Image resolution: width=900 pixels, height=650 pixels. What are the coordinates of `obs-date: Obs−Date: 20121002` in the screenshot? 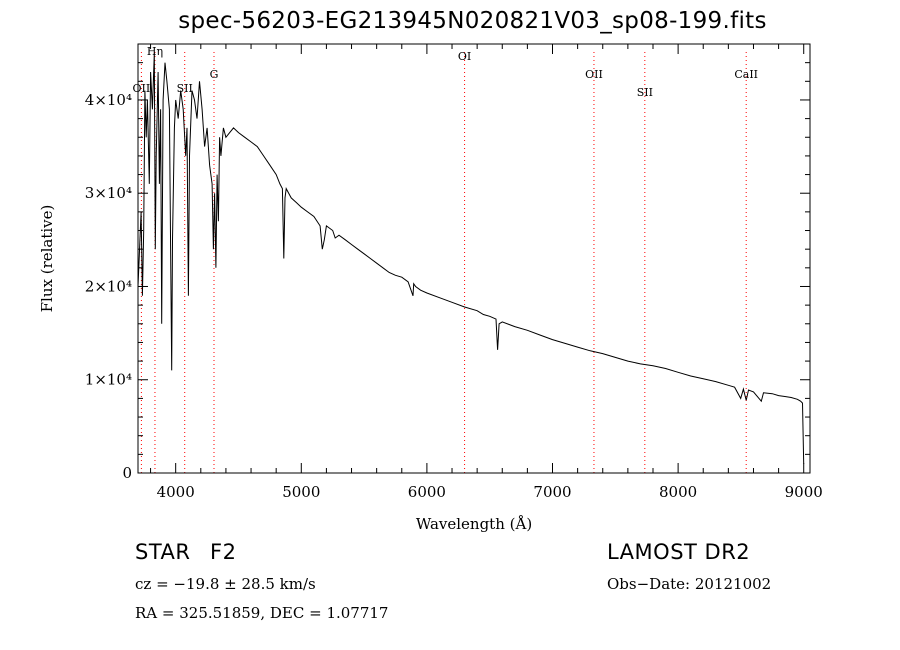 It's located at (689, 584).